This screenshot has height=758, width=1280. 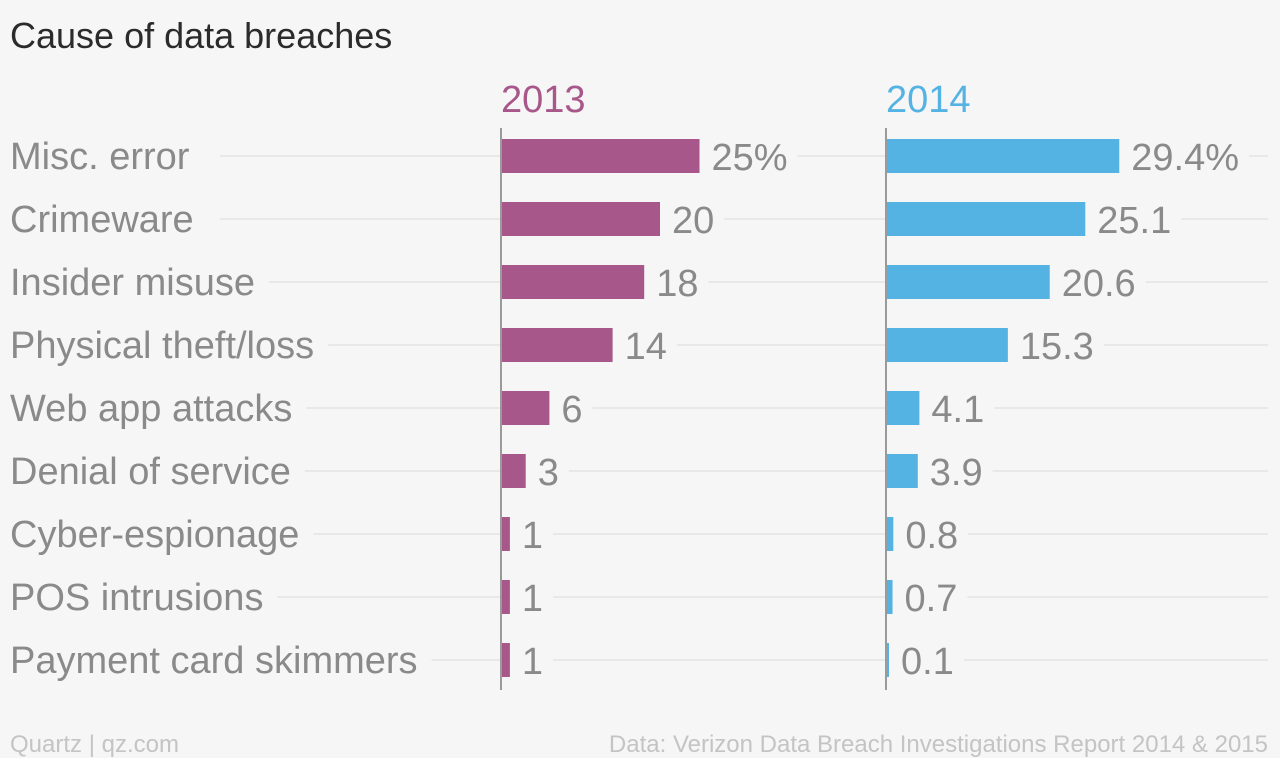 I want to click on bar-2013-crimeware, so click(x=581, y=219).